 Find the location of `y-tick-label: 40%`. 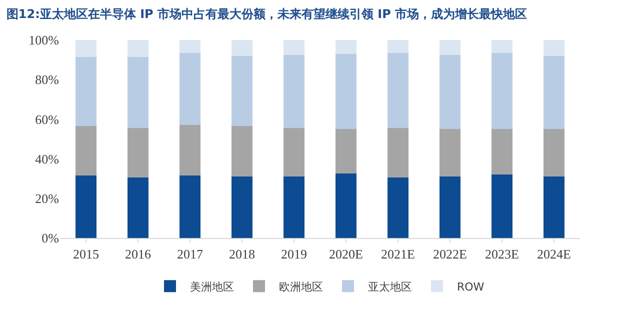

y-tick-label: 40% is located at coordinates (47, 158).